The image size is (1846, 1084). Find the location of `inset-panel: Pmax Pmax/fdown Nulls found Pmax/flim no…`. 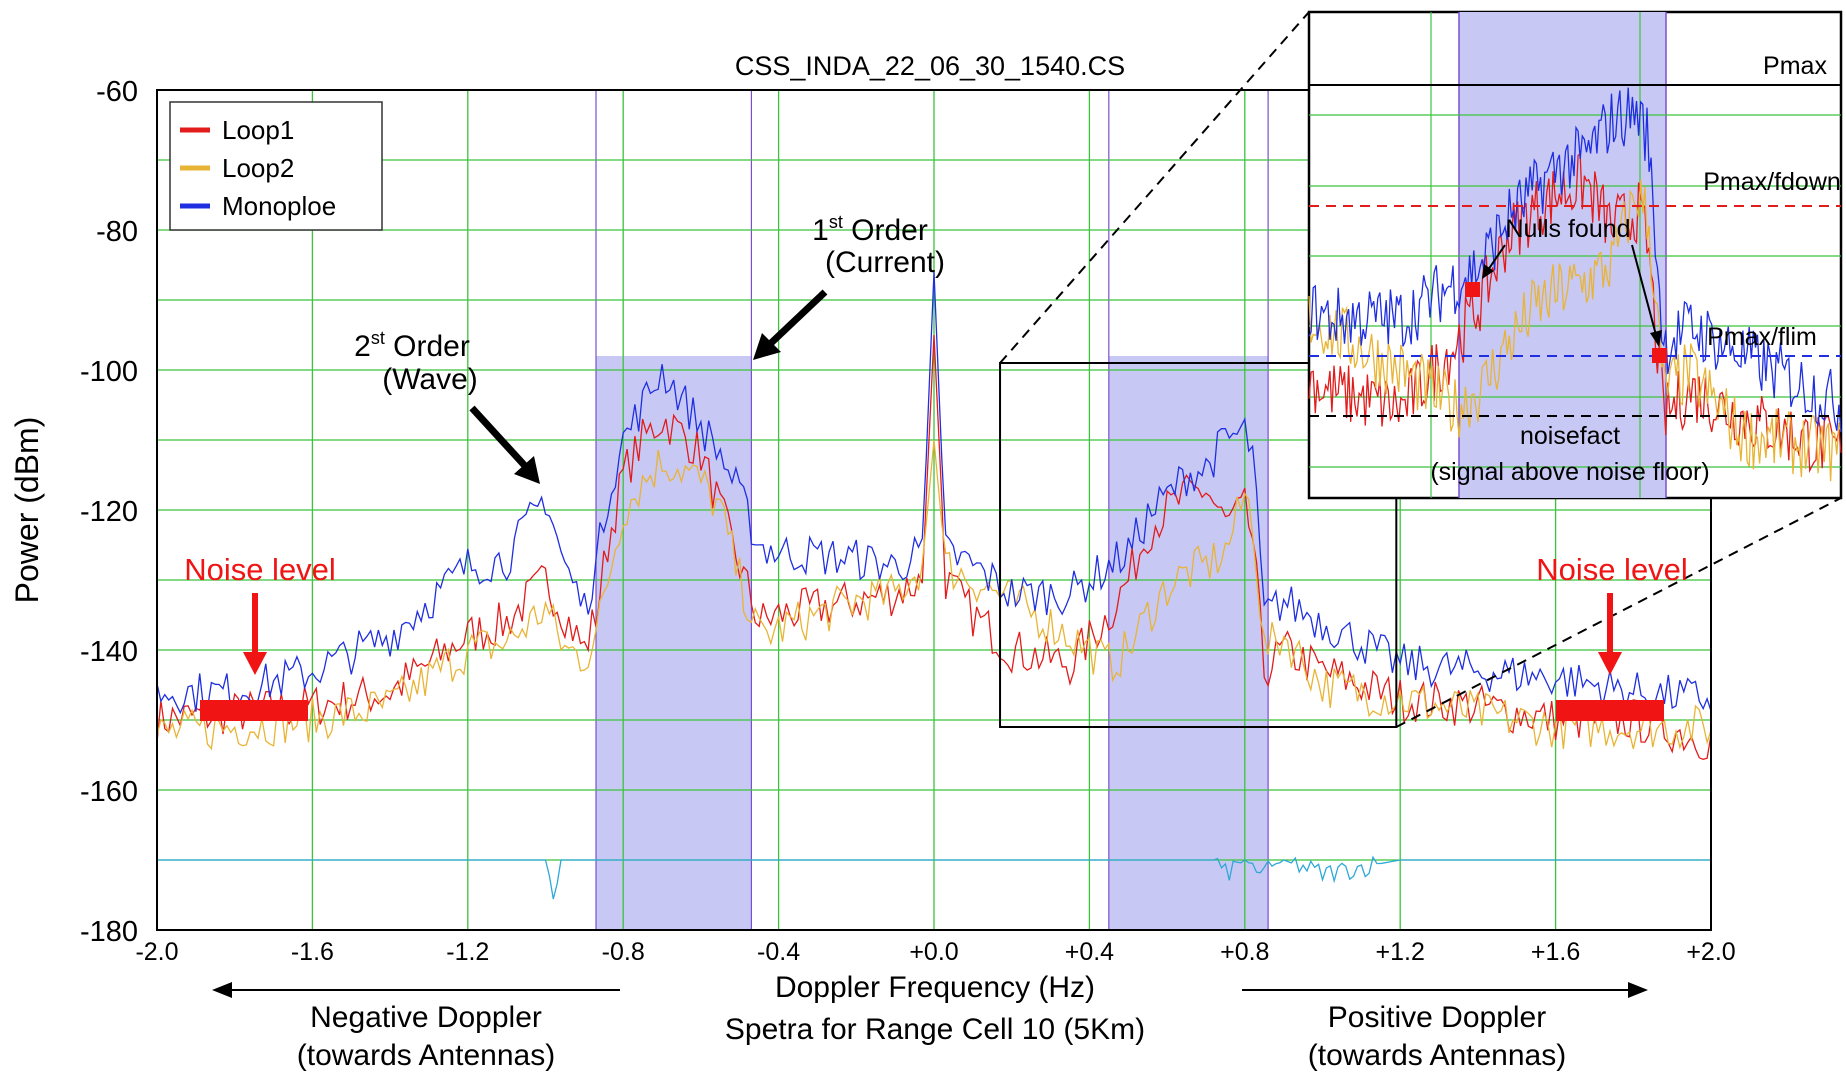

inset-panel: Pmax Pmax/fdown Nulls found Pmax/flim no… is located at coordinates (1575, 255).